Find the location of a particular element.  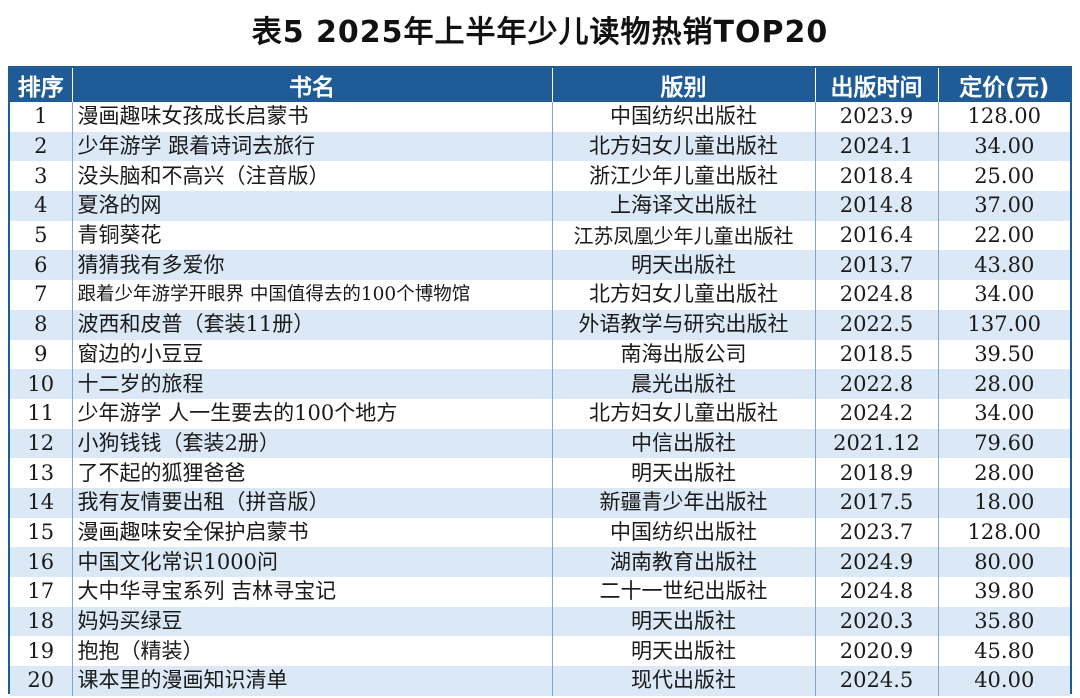

table-row: 10 十二岁的旅程 晨光出版社 2022.8 28.00 is located at coordinates (540, 384).